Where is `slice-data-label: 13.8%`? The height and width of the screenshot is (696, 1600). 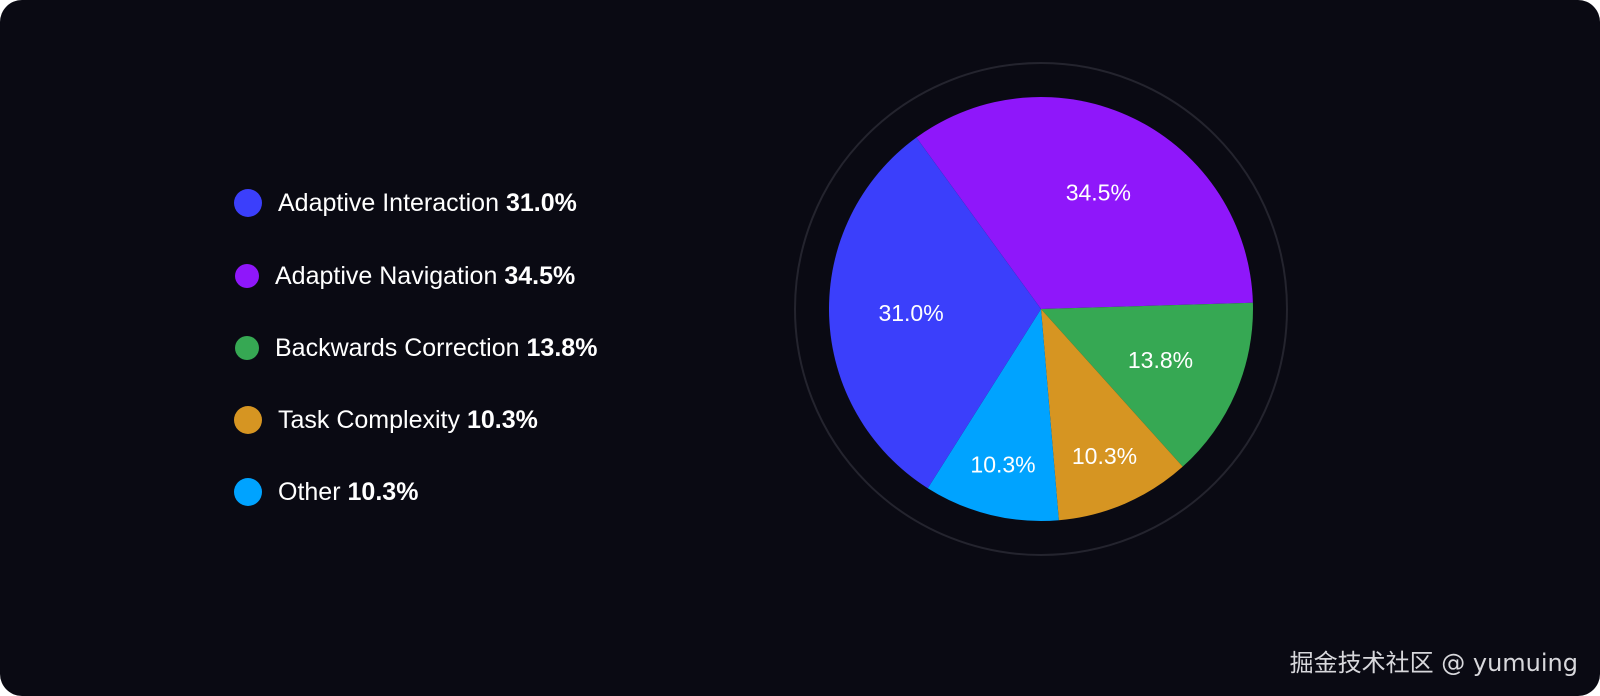
slice-data-label: 13.8% is located at coordinates (1160, 360).